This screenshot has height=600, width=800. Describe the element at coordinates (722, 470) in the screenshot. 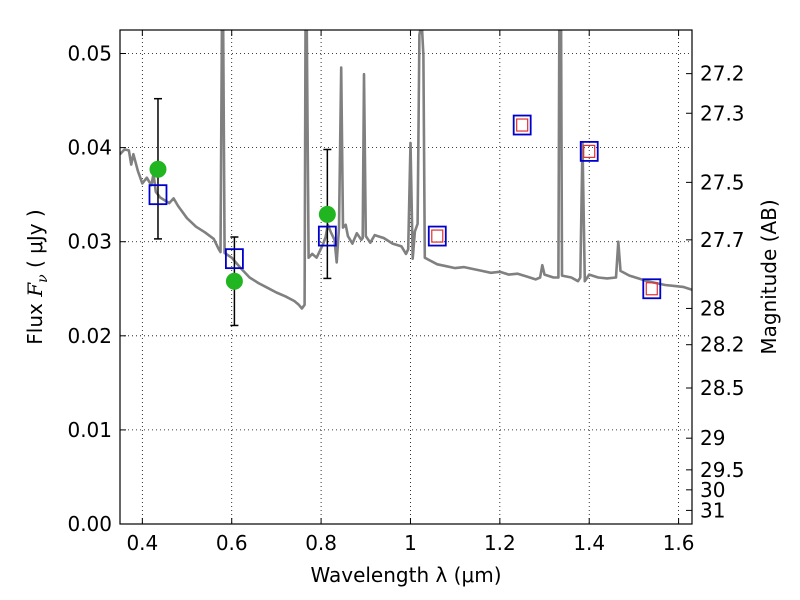

I see `magnitude-tick-label: 29.5` at that location.